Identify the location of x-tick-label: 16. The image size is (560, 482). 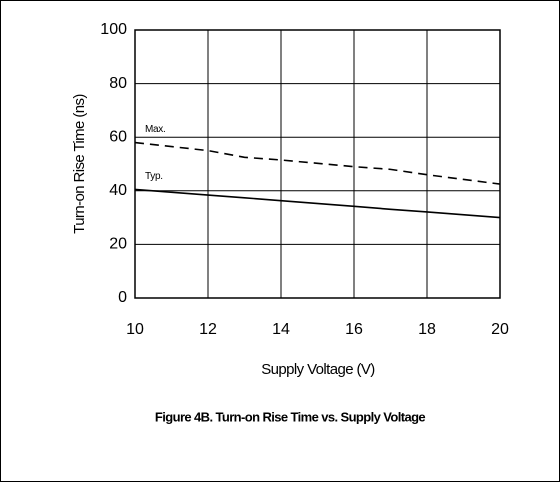
(354, 329).